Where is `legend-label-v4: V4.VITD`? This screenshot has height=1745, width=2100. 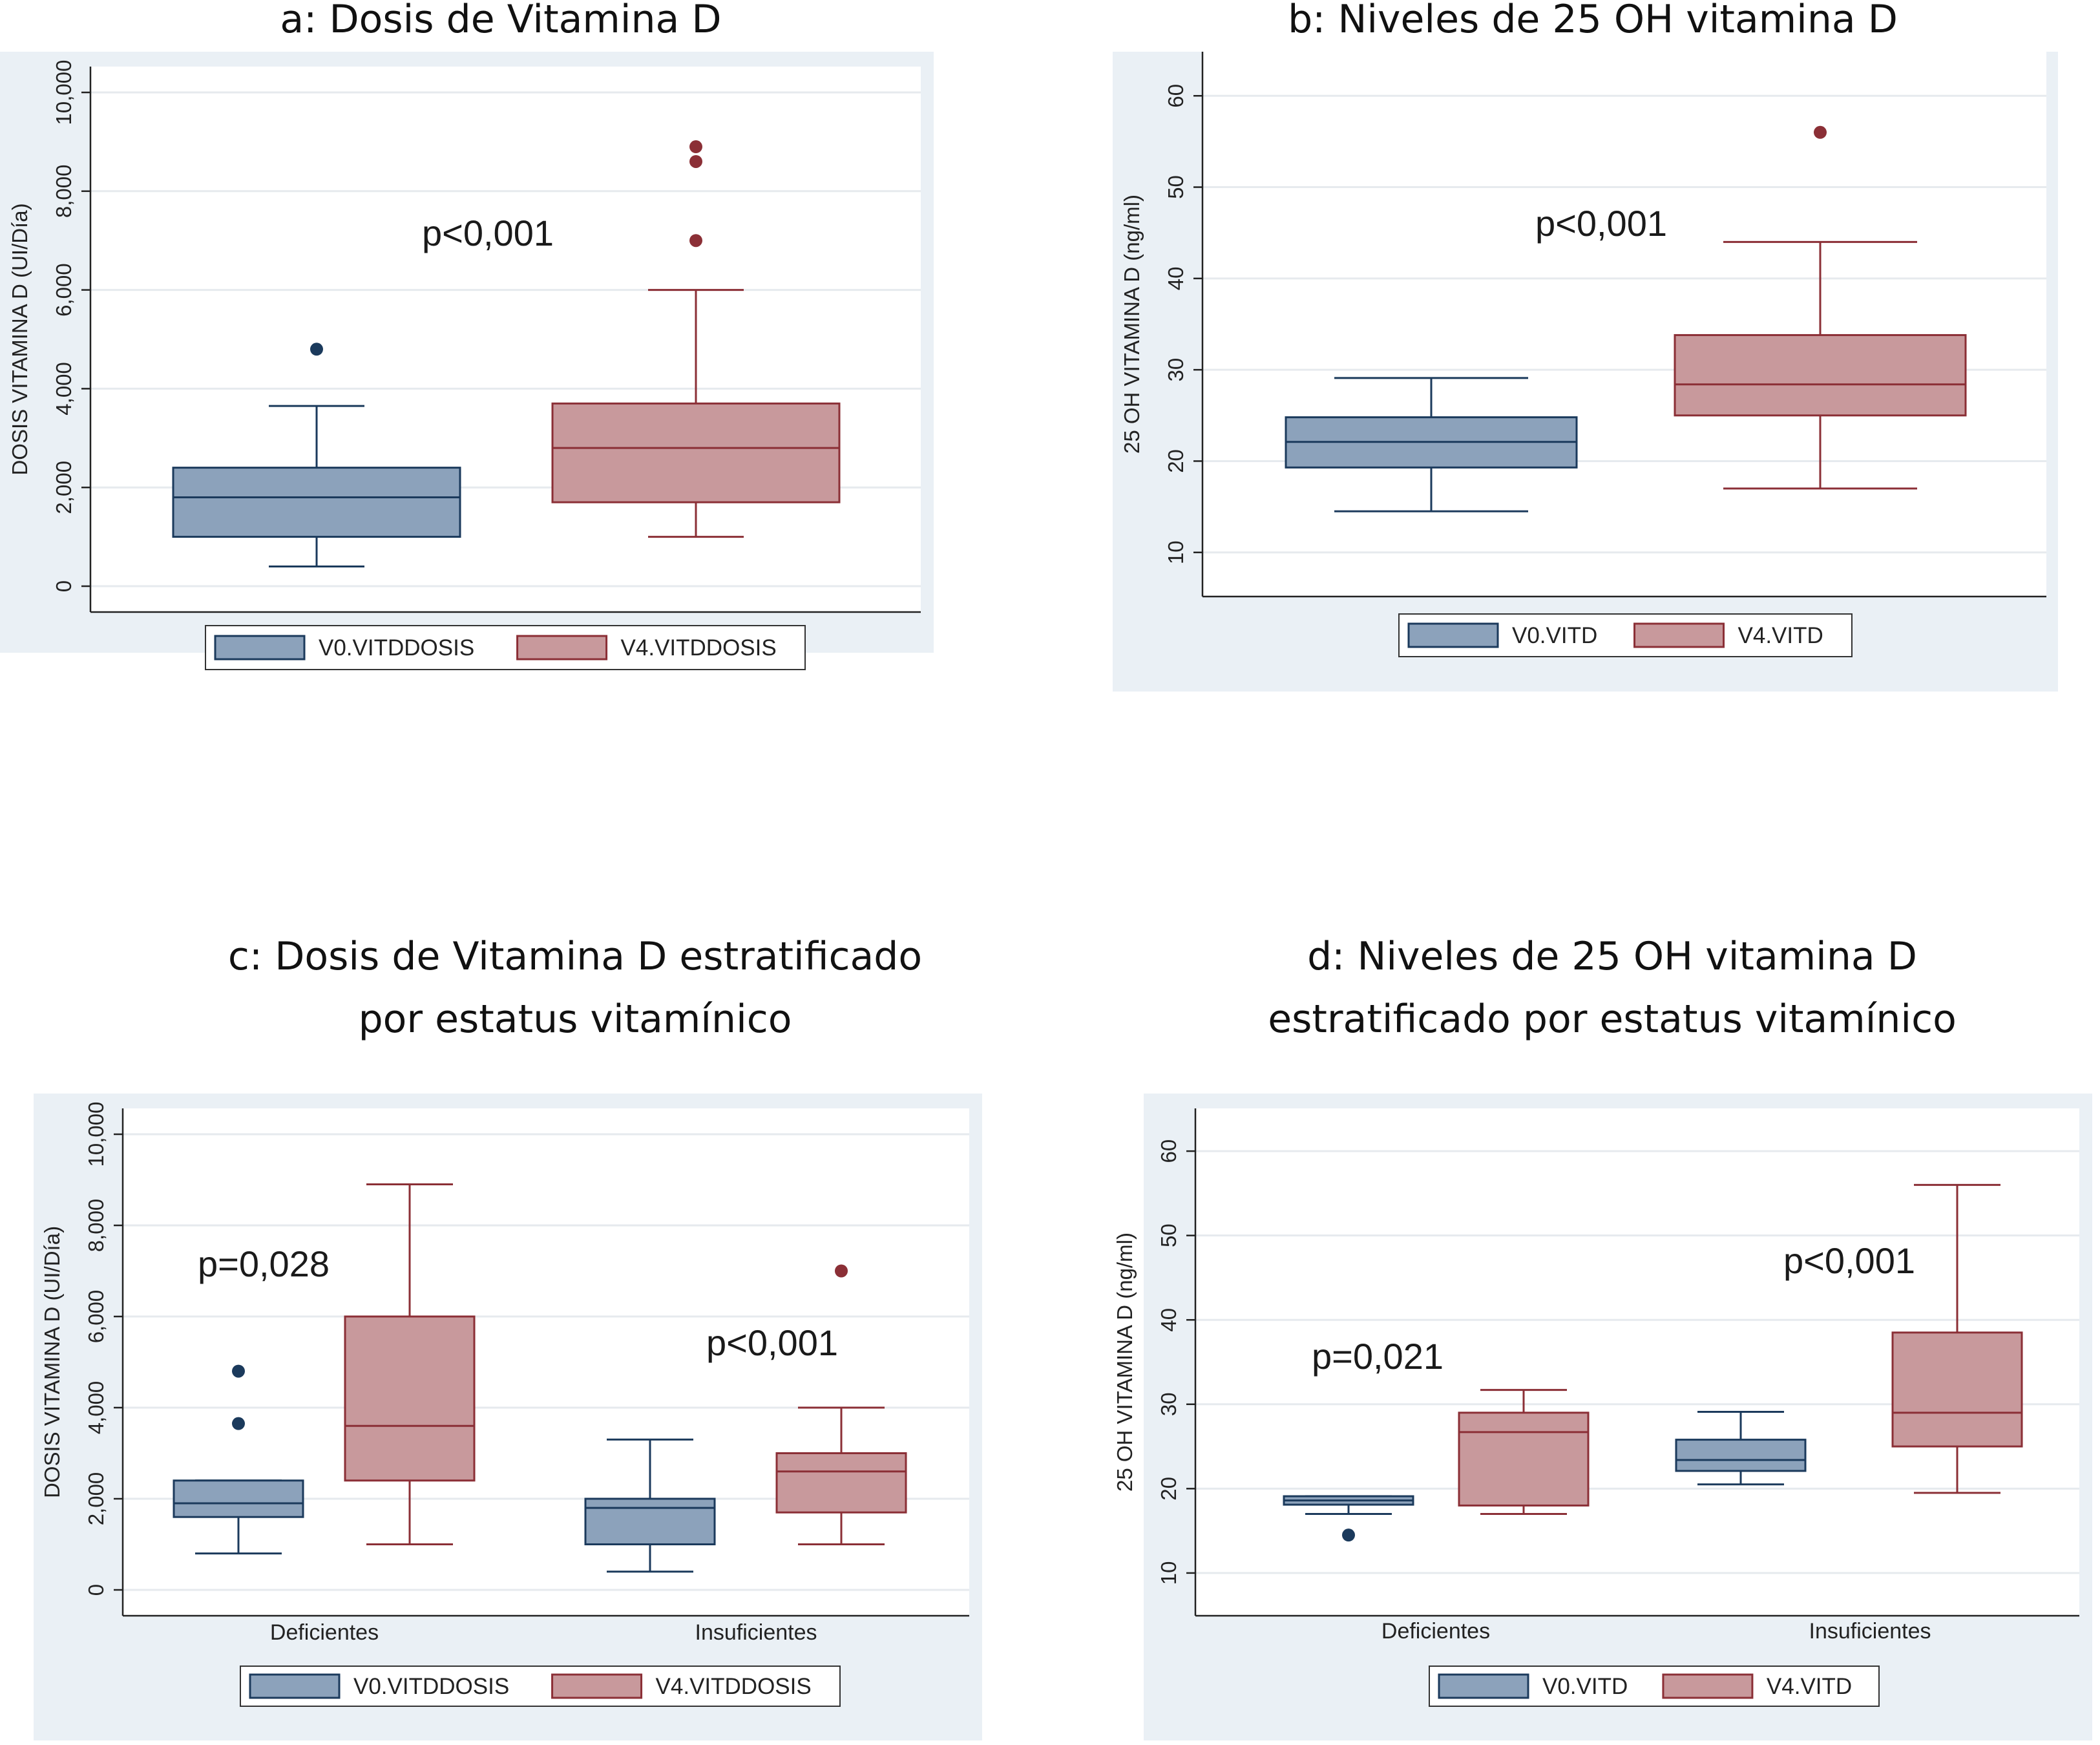 legend-label-v4: V4.VITD is located at coordinates (1810, 1686).